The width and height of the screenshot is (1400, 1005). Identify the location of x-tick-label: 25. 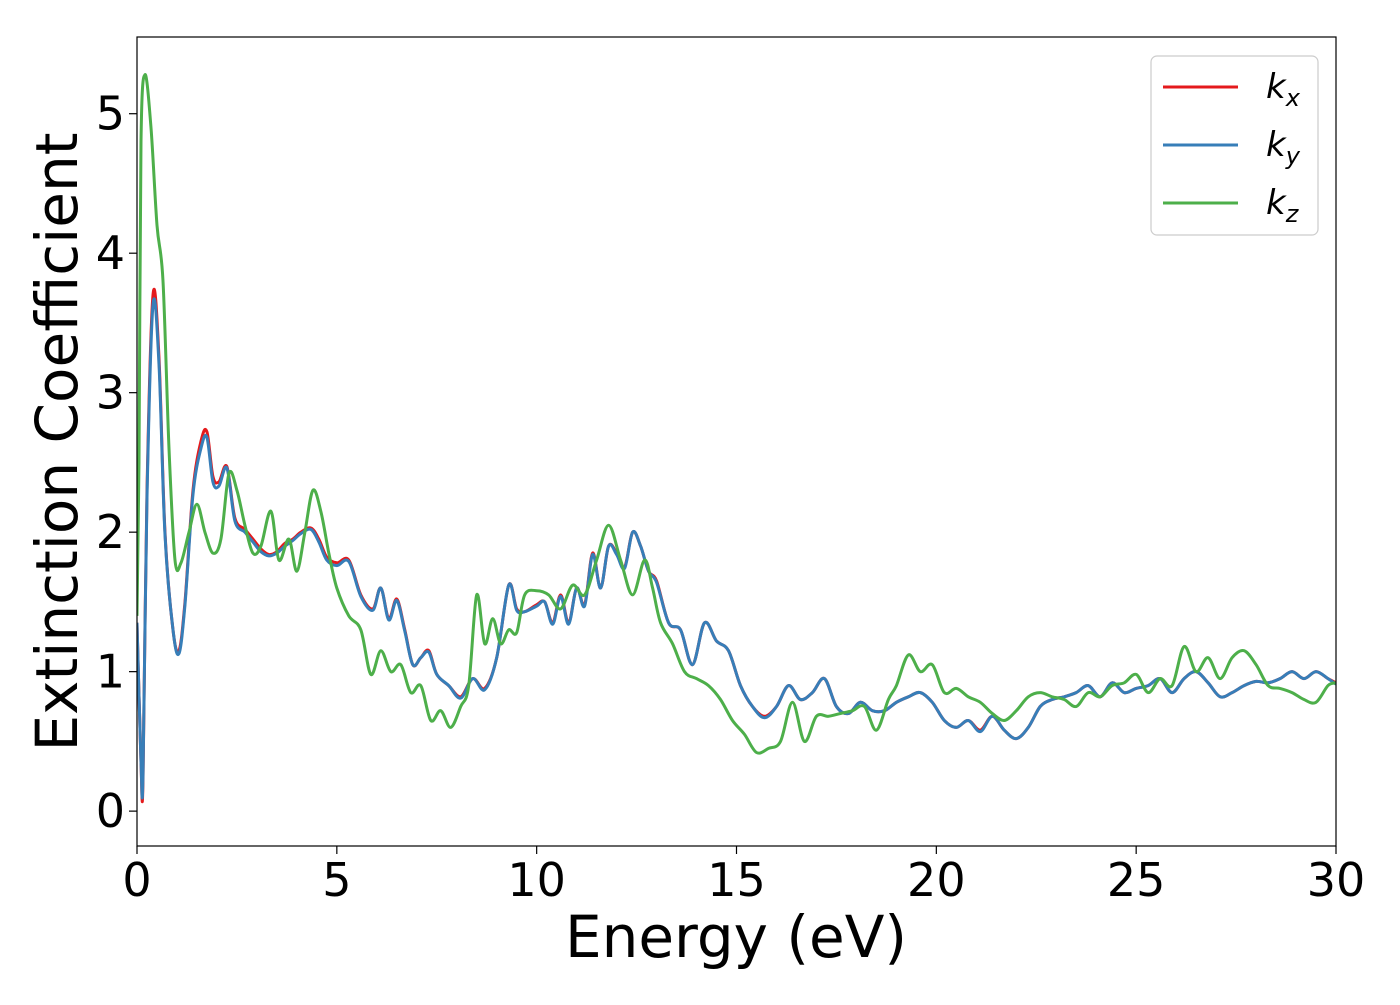
(1136, 880).